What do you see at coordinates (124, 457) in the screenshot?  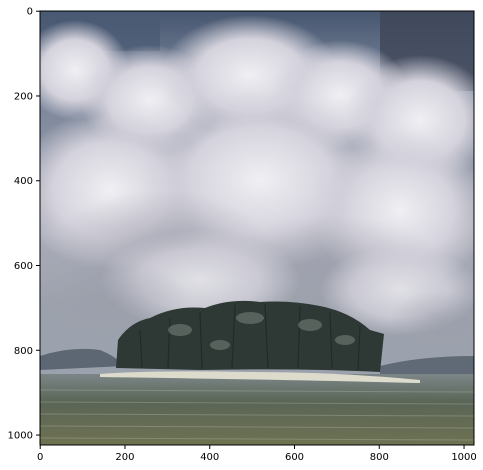 I see `x-tick-label: 200` at bounding box center [124, 457].